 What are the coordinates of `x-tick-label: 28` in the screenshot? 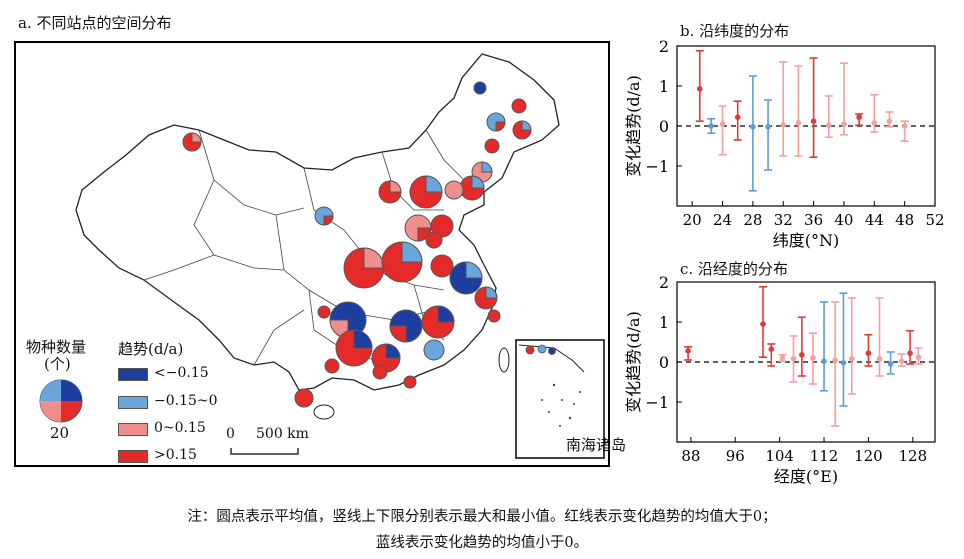 It's located at (752, 220).